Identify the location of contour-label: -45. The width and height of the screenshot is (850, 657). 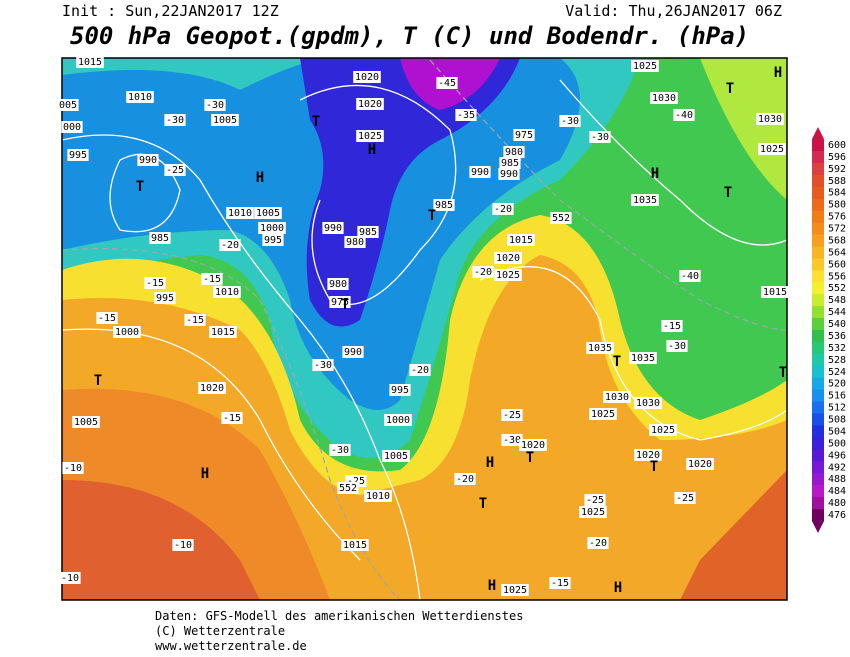
(447, 83).